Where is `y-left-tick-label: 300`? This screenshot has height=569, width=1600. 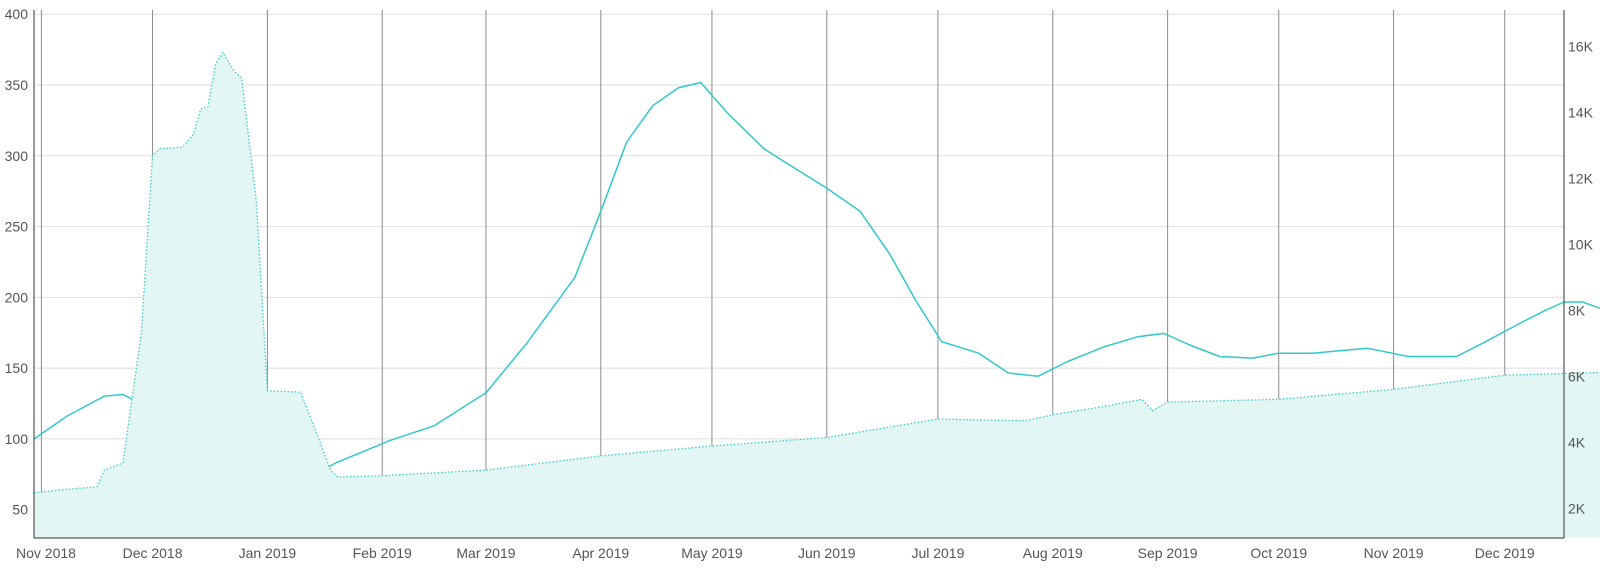 y-left-tick-label: 300 is located at coordinates (17, 156).